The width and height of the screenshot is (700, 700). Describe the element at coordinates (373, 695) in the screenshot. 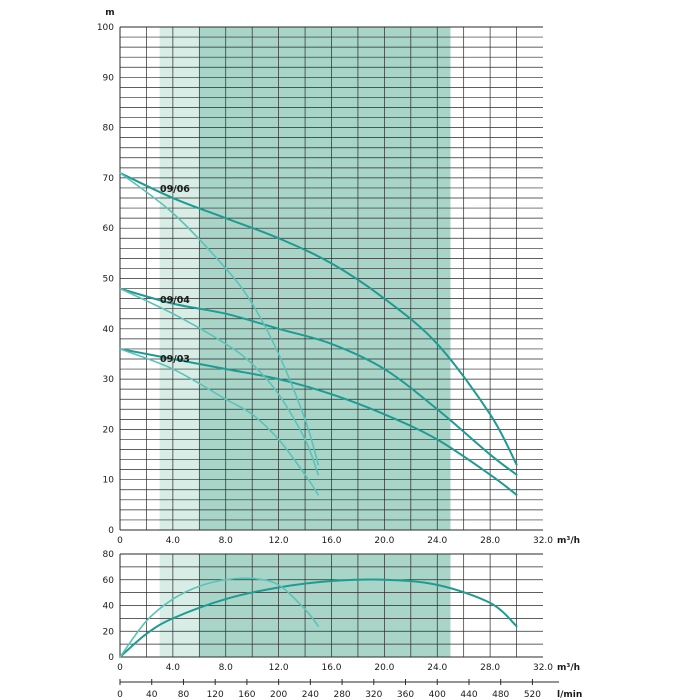

I see `secondary-x-tick-label: 320` at that location.